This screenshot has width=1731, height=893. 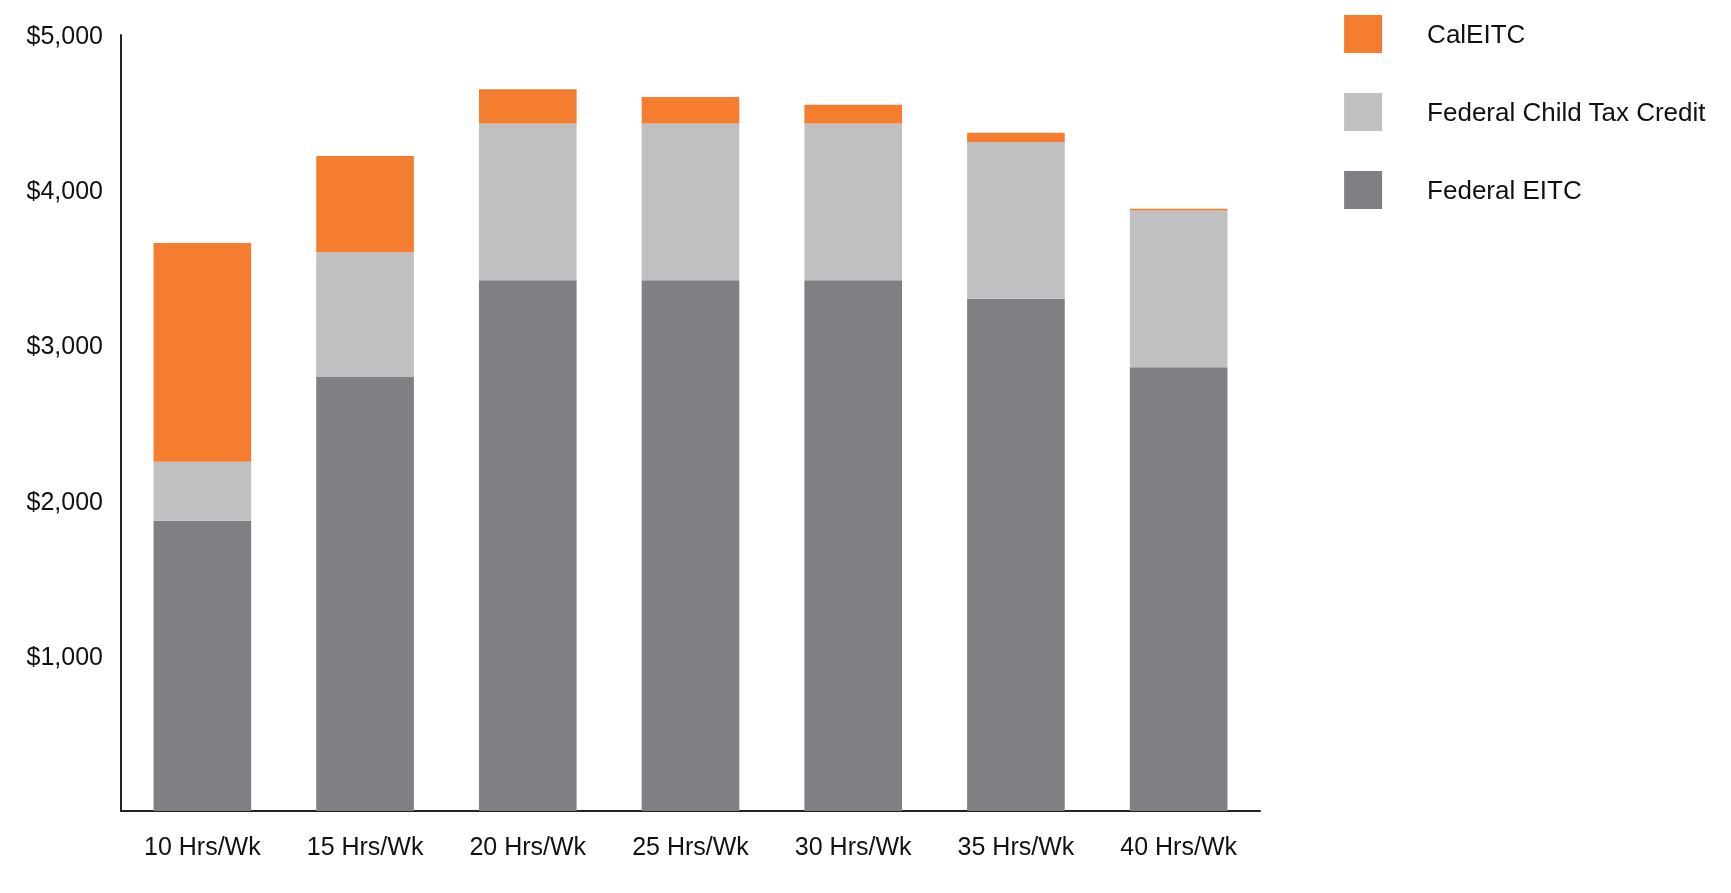 What do you see at coordinates (365, 845) in the screenshot?
I see `x-tick-label: 15 Hrs/Wk` at bounding box center [365, 845].